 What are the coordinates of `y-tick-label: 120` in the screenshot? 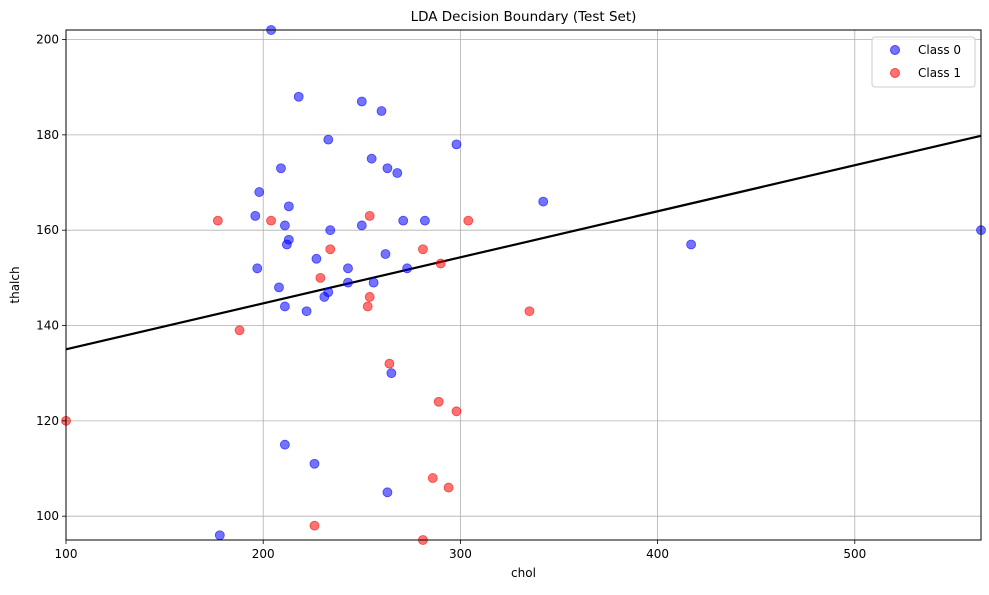 It's located at (47, 421).